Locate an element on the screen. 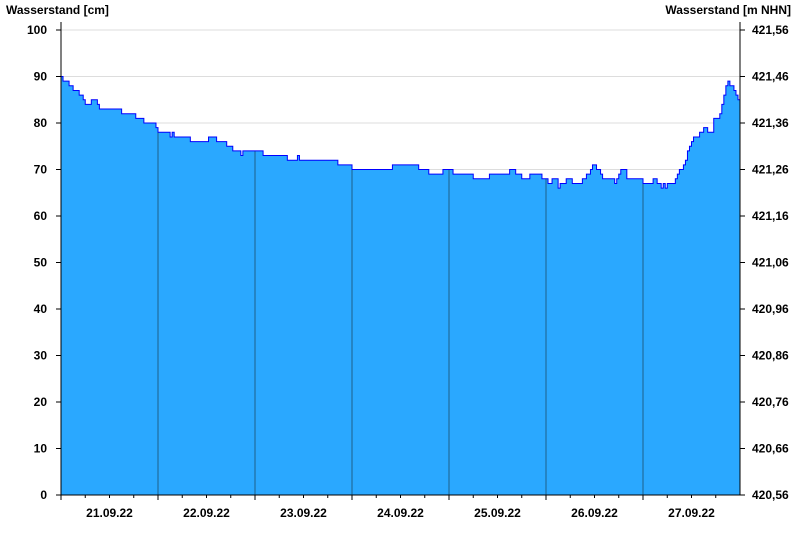 This screenshot has width=800, height=555. y-tick-label-right: 421,26 is located at coordinates (770, 170).